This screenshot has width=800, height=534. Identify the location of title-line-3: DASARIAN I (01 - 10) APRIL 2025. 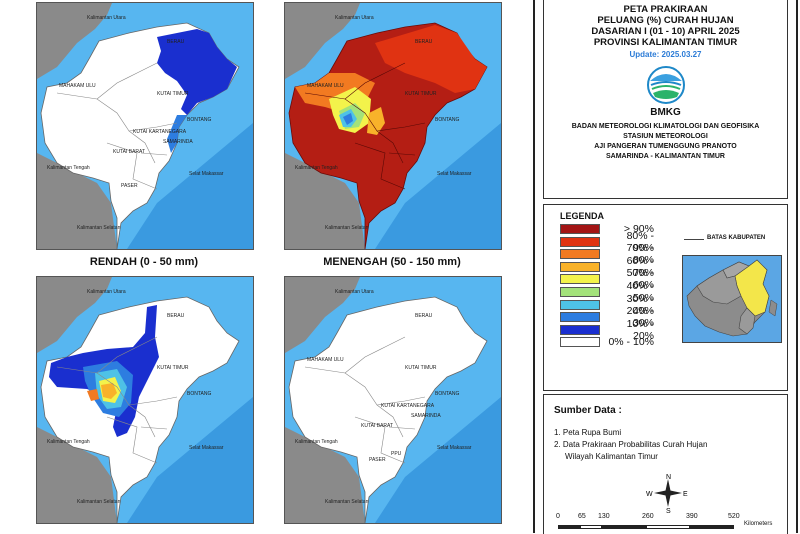
(665, 31).